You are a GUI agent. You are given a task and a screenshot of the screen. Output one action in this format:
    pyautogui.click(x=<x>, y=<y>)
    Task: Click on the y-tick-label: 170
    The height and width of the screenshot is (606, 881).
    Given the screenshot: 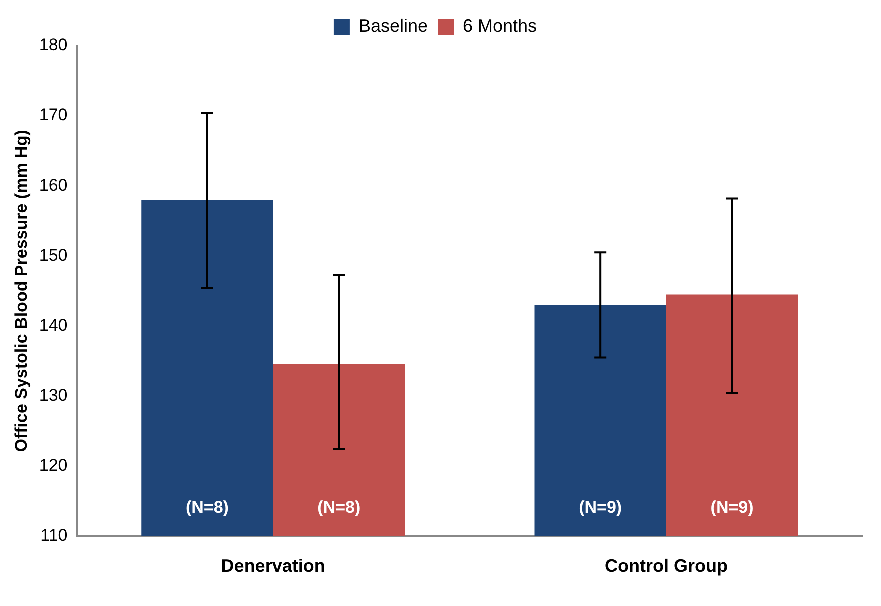 What is the action you would take?
    pyautogui.click(x=53, y=115)
    